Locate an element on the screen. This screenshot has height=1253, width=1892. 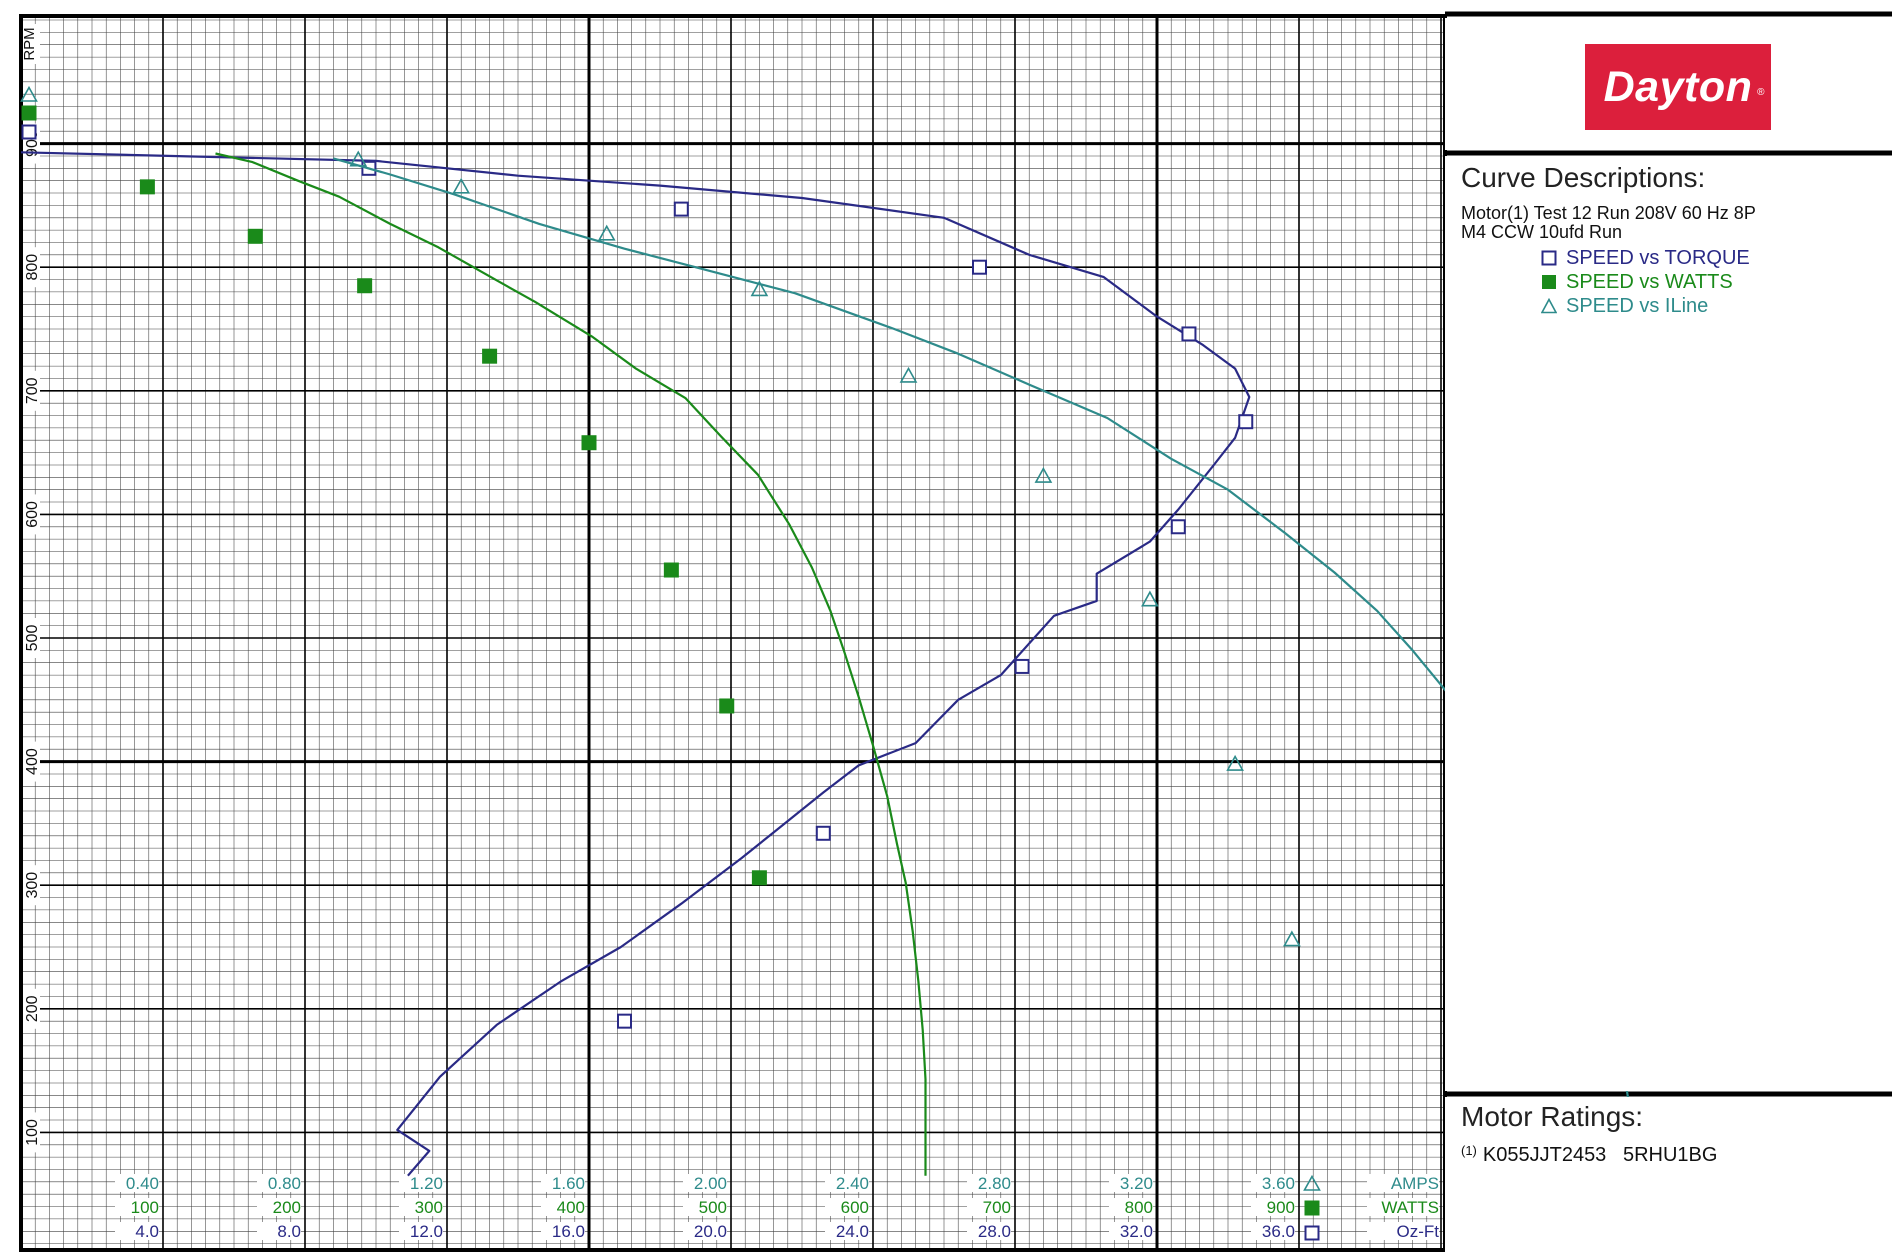
legend-item-iline: SPEED vs ILine is located at coordinates (1645, 306).